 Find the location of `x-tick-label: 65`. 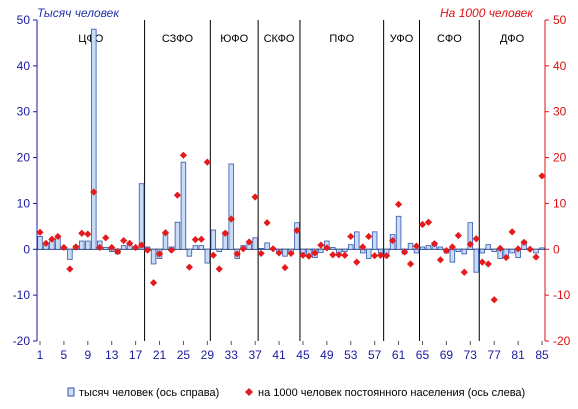

x-tick-label: 65 is located at coordinates (423, 355).